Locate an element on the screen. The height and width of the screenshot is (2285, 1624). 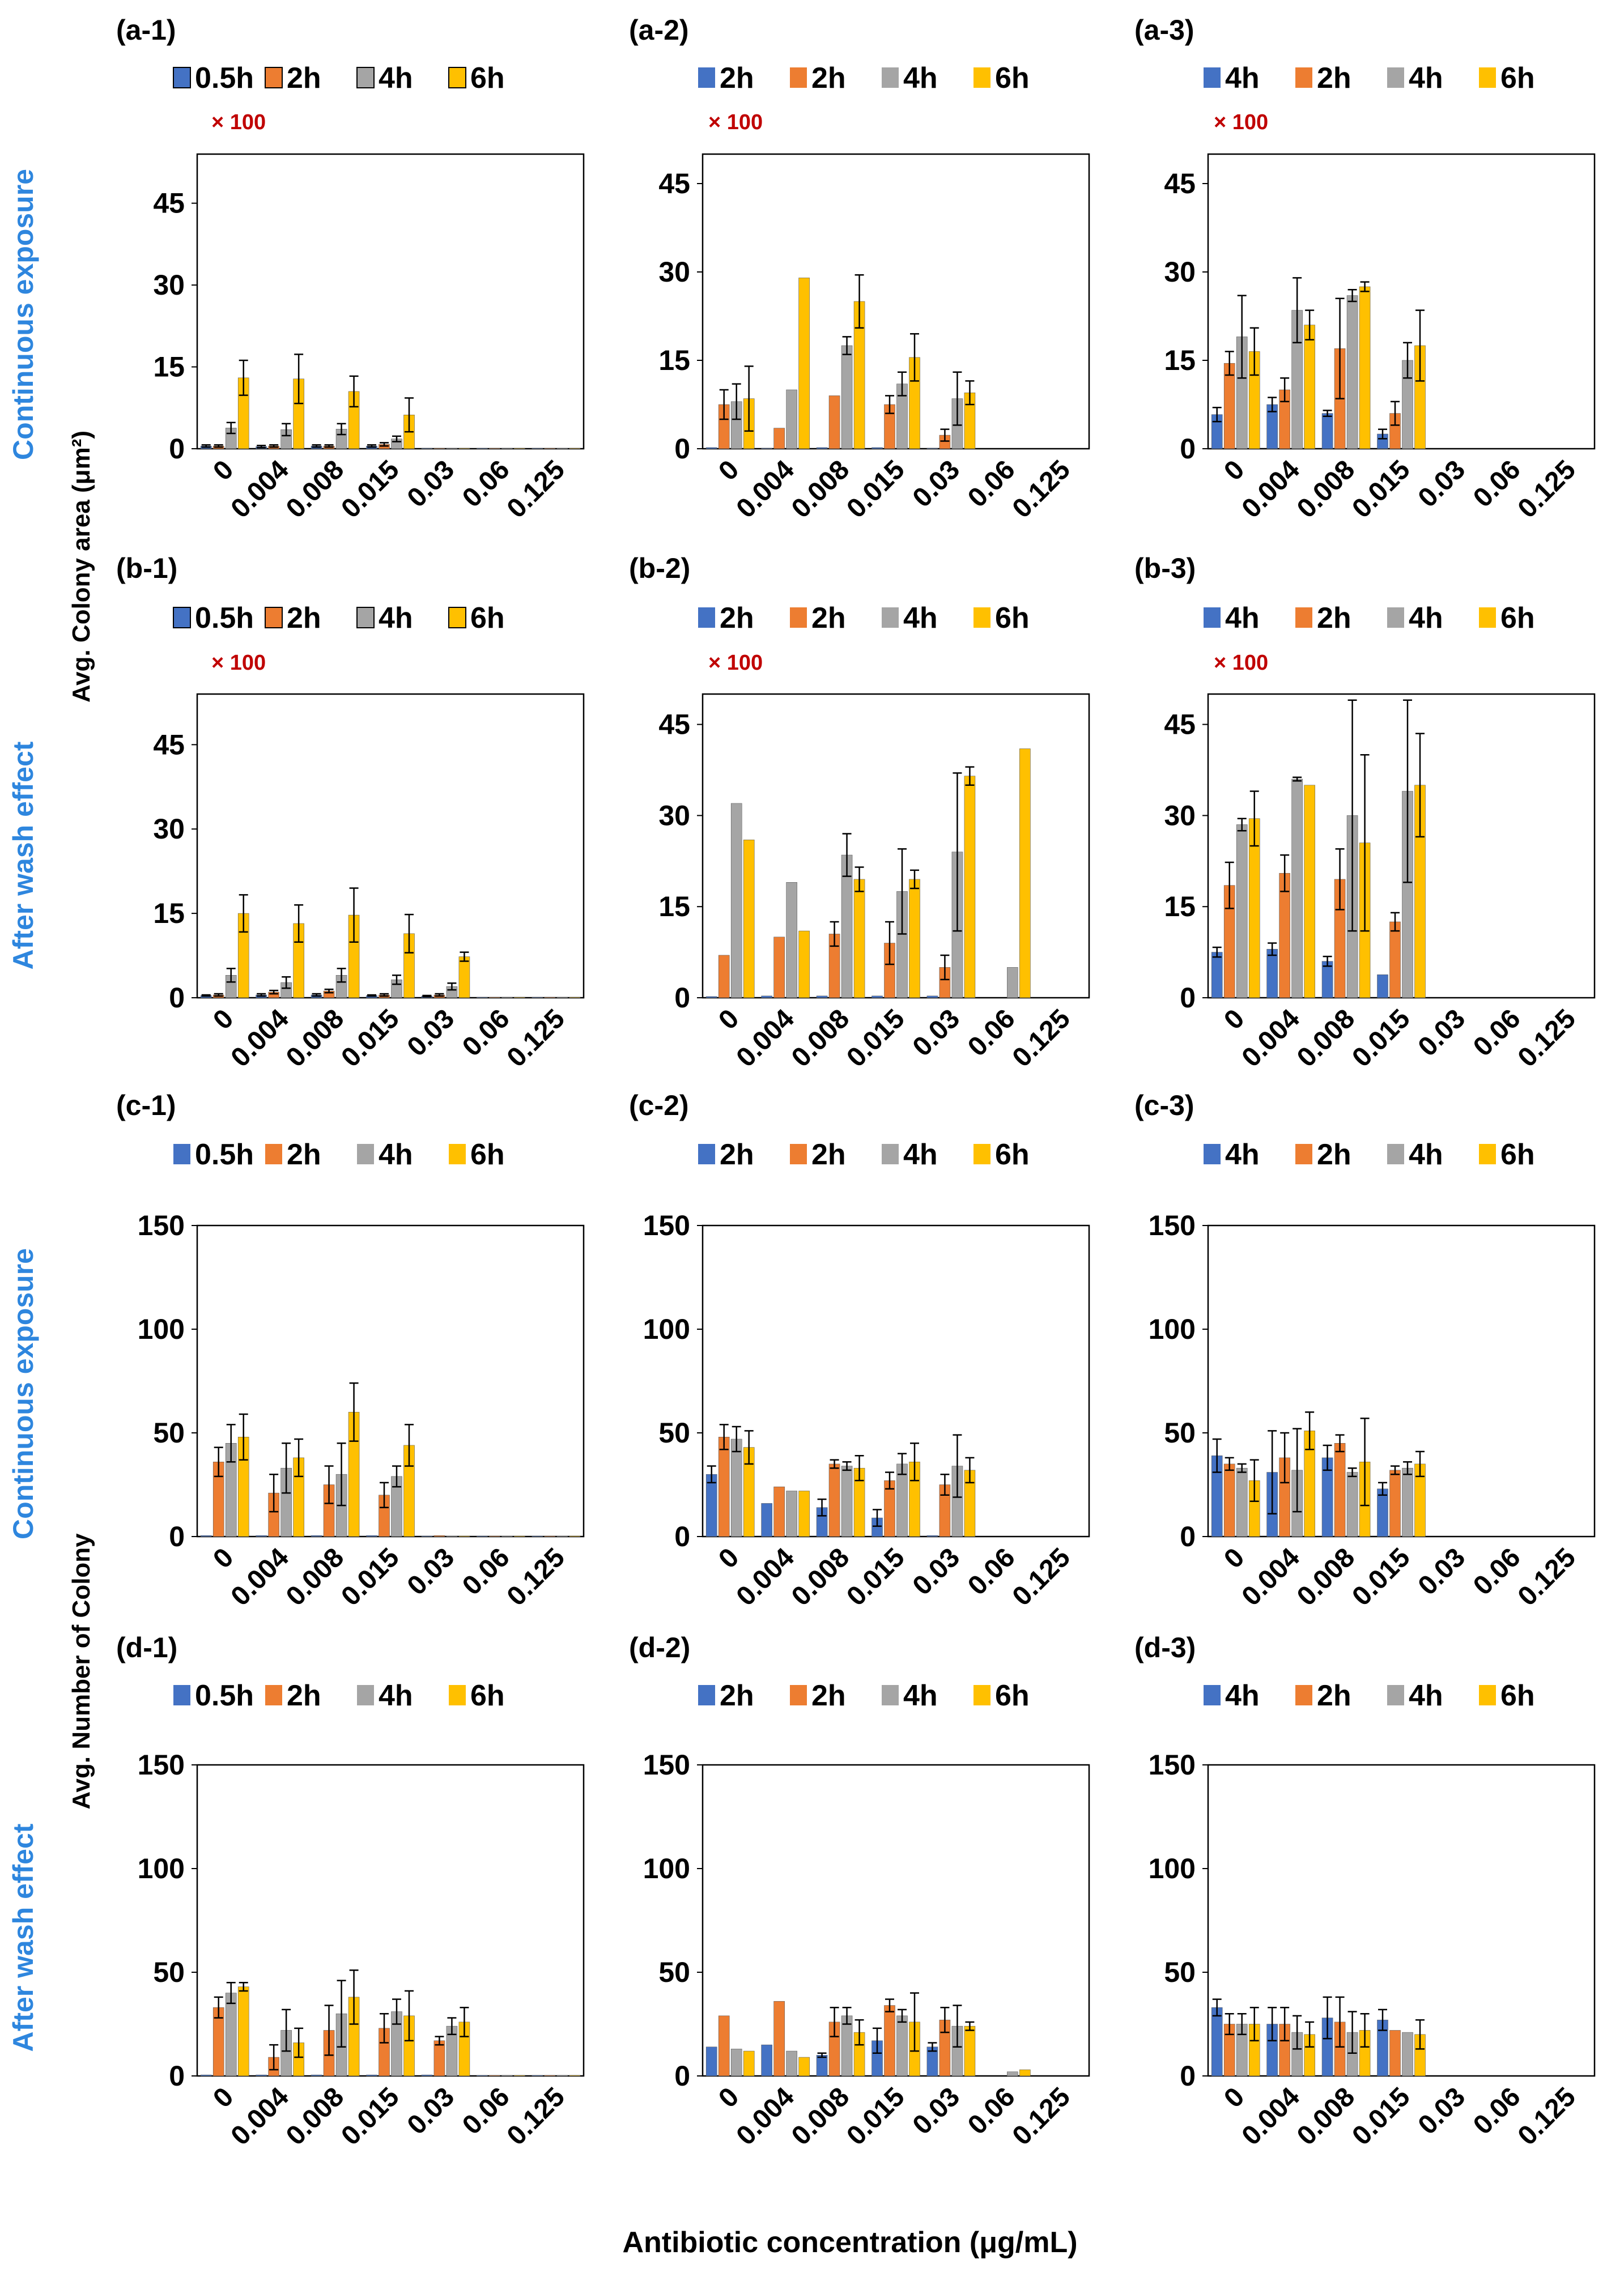
chart-title: (b-1) is located at coordinates (146, 568).